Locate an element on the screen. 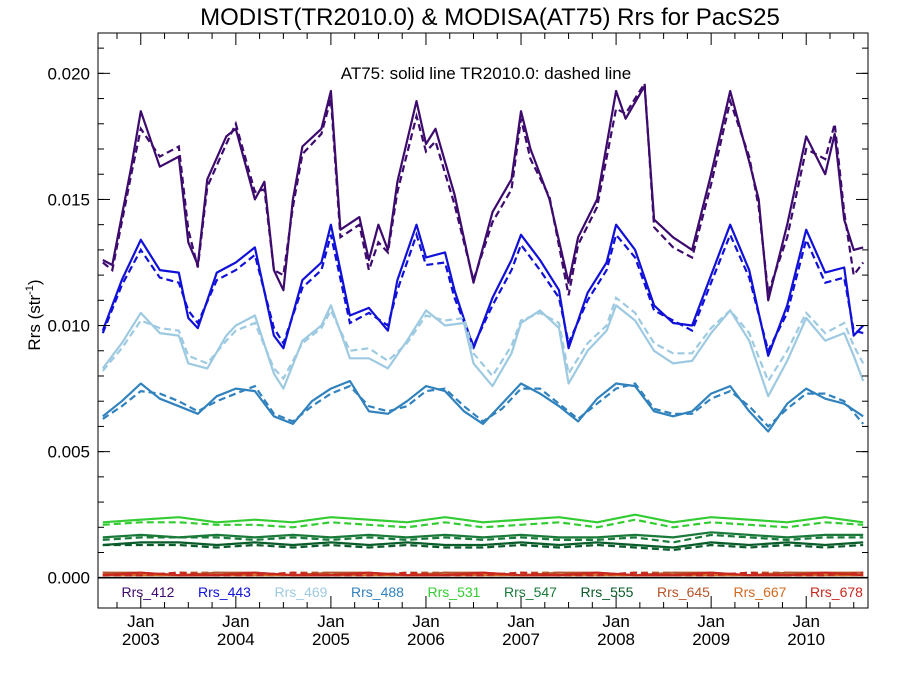 The height and width of the screenshot is (675, 900). series-line-rrs-555-tr2010 is located at coordinates (483, 547).